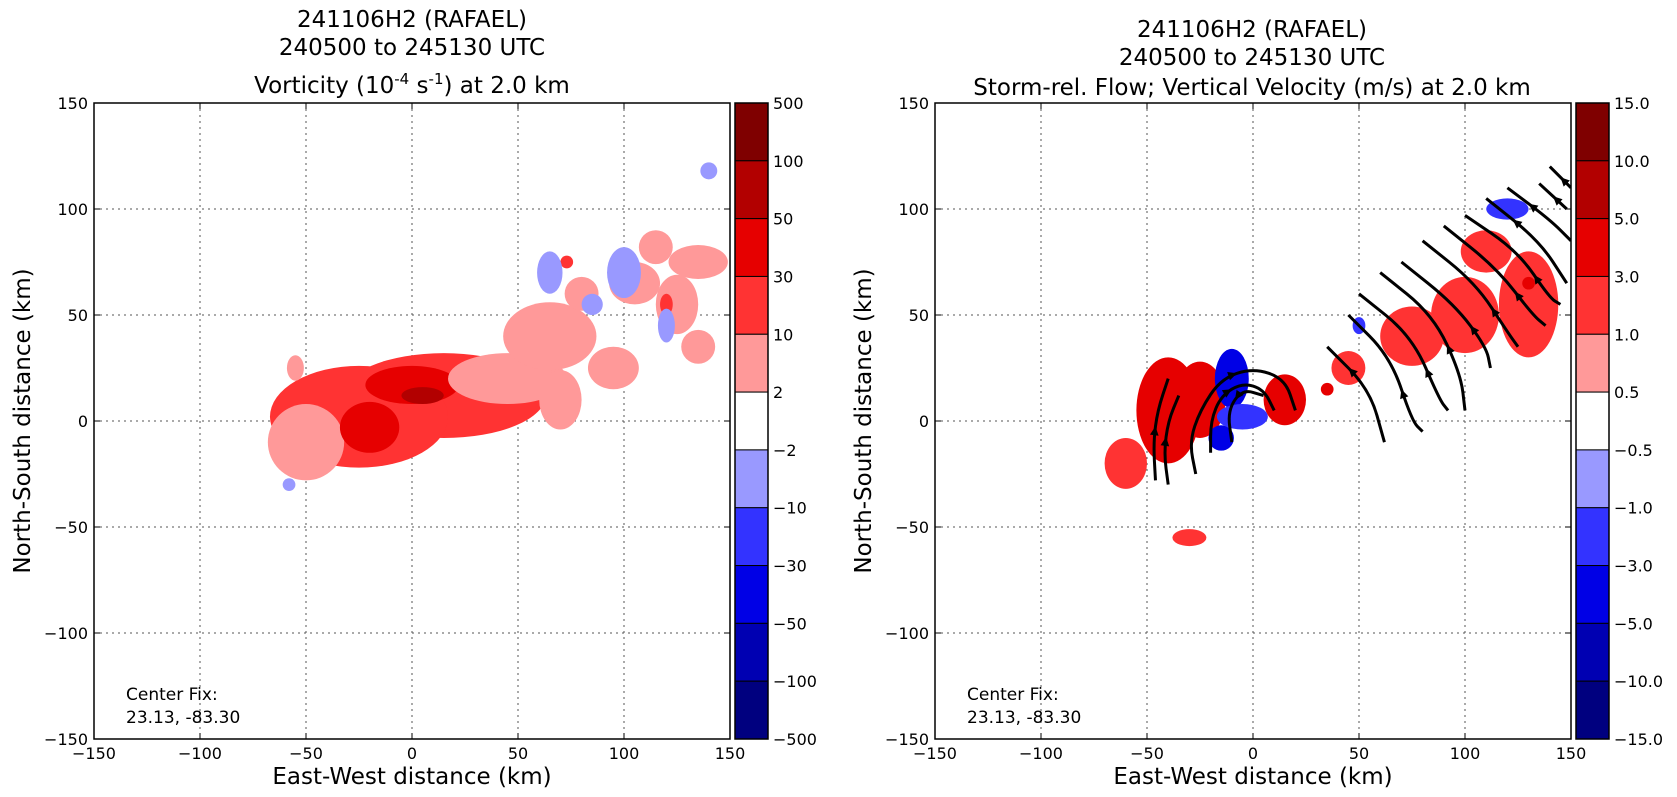  What do you see at coordinates (788, 161) in the screenshot?
I see `colorbar-tick-label: 100` at bounding box center [788, 161].